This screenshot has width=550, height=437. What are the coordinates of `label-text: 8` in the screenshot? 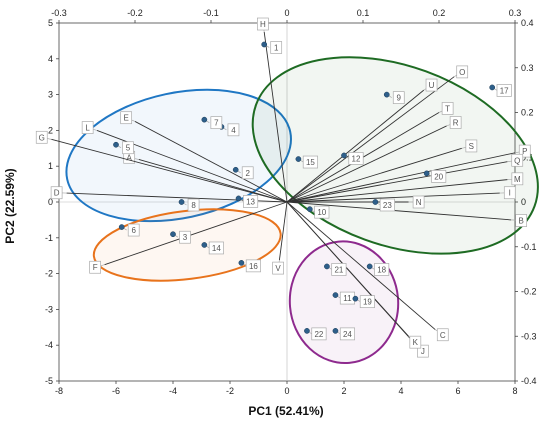 It's located at (193, 205).